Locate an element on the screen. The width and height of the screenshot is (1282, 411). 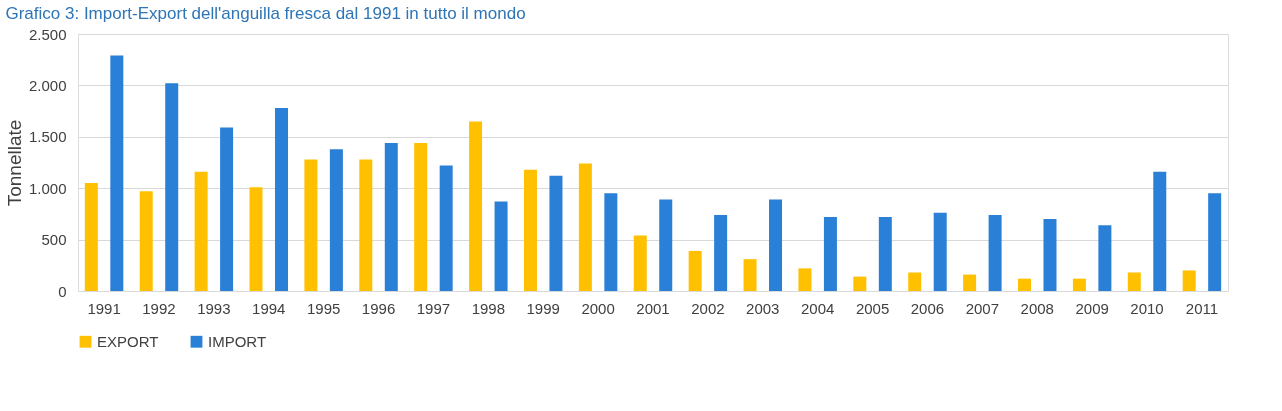
legend-label: IMPORT is located at coordinates (237, 341).